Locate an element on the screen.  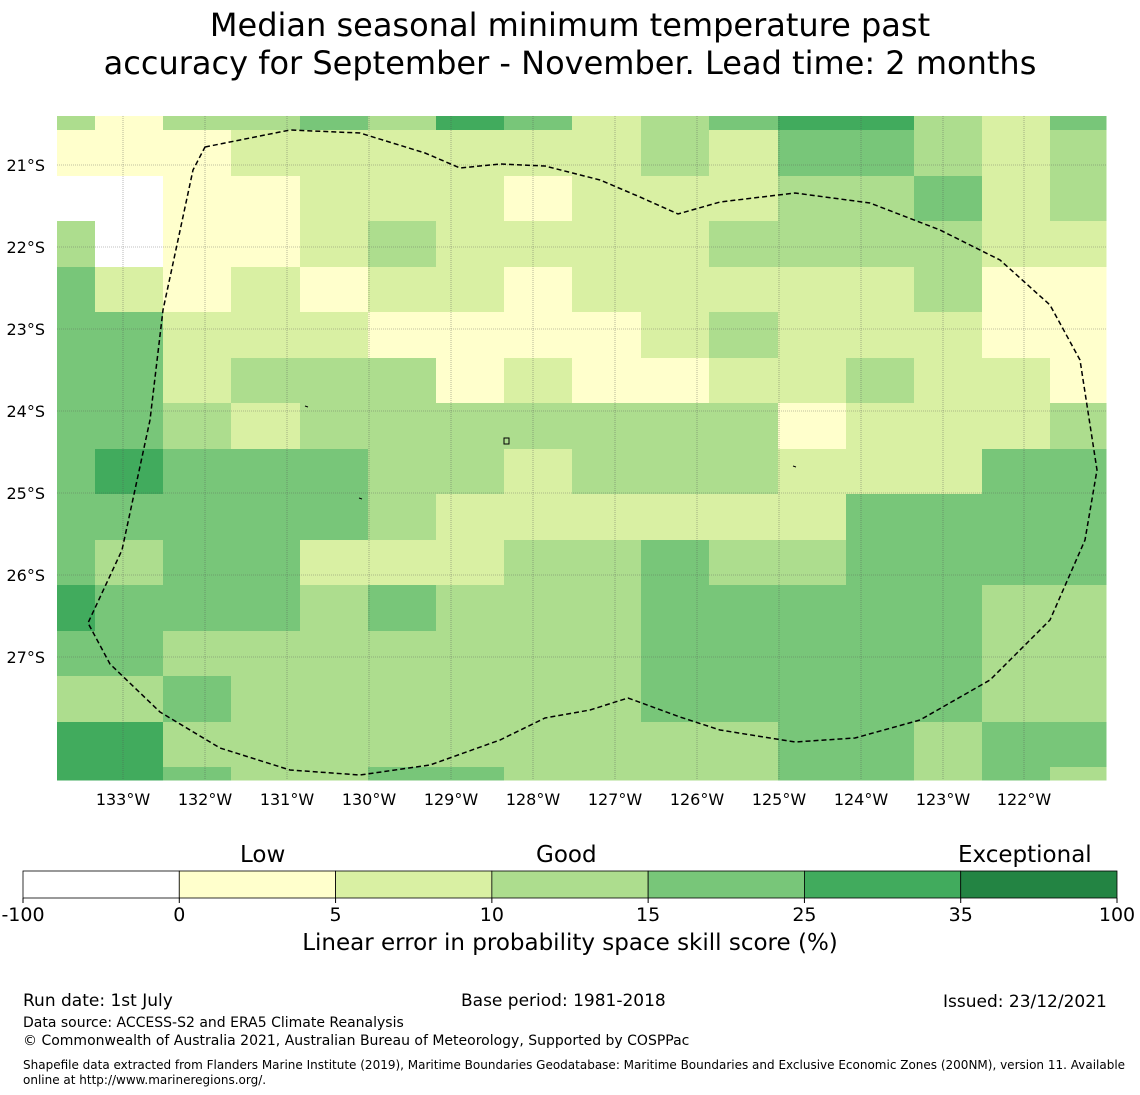
colorbar-category-exceptional: Exceptional is located at coordinates (1025, 855).